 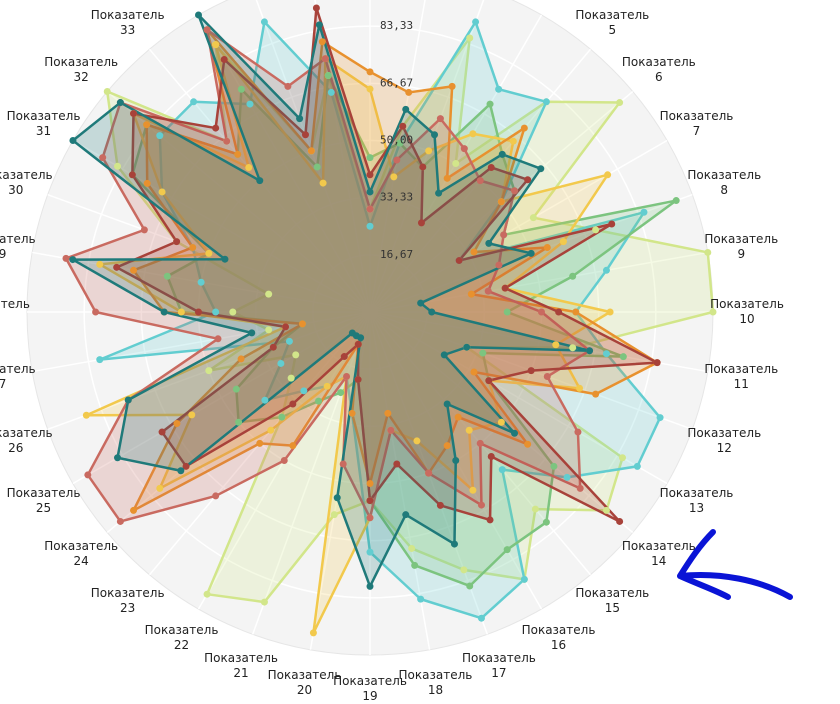 What do you see at coordinates (735, 564) in the screenshot?
I see `hand-drawn-arrow` at bounding box center [735, 564].